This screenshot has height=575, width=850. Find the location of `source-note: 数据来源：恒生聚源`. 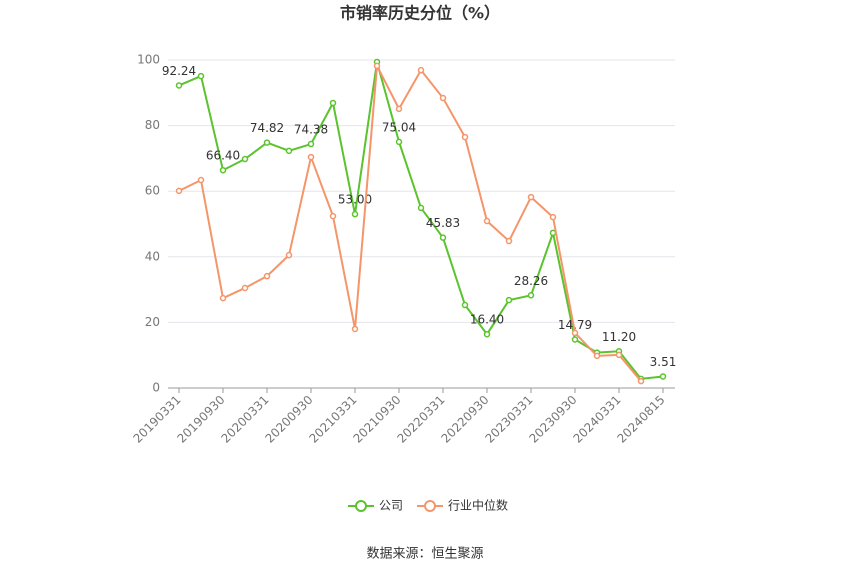

source-note: 数据来源：恒生聚源 is located at coordinates (424, 554).